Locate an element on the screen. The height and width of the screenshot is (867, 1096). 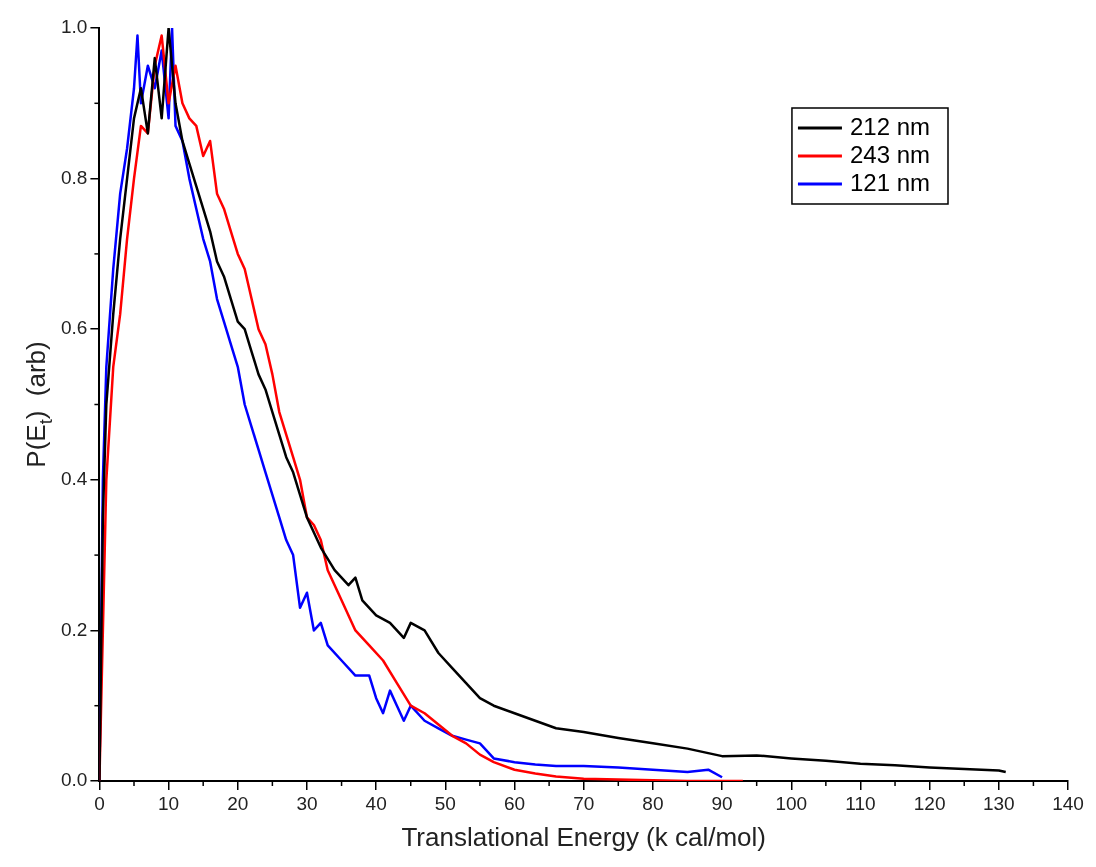
x-tick-label: 110 is located at coordinates (860, 803).